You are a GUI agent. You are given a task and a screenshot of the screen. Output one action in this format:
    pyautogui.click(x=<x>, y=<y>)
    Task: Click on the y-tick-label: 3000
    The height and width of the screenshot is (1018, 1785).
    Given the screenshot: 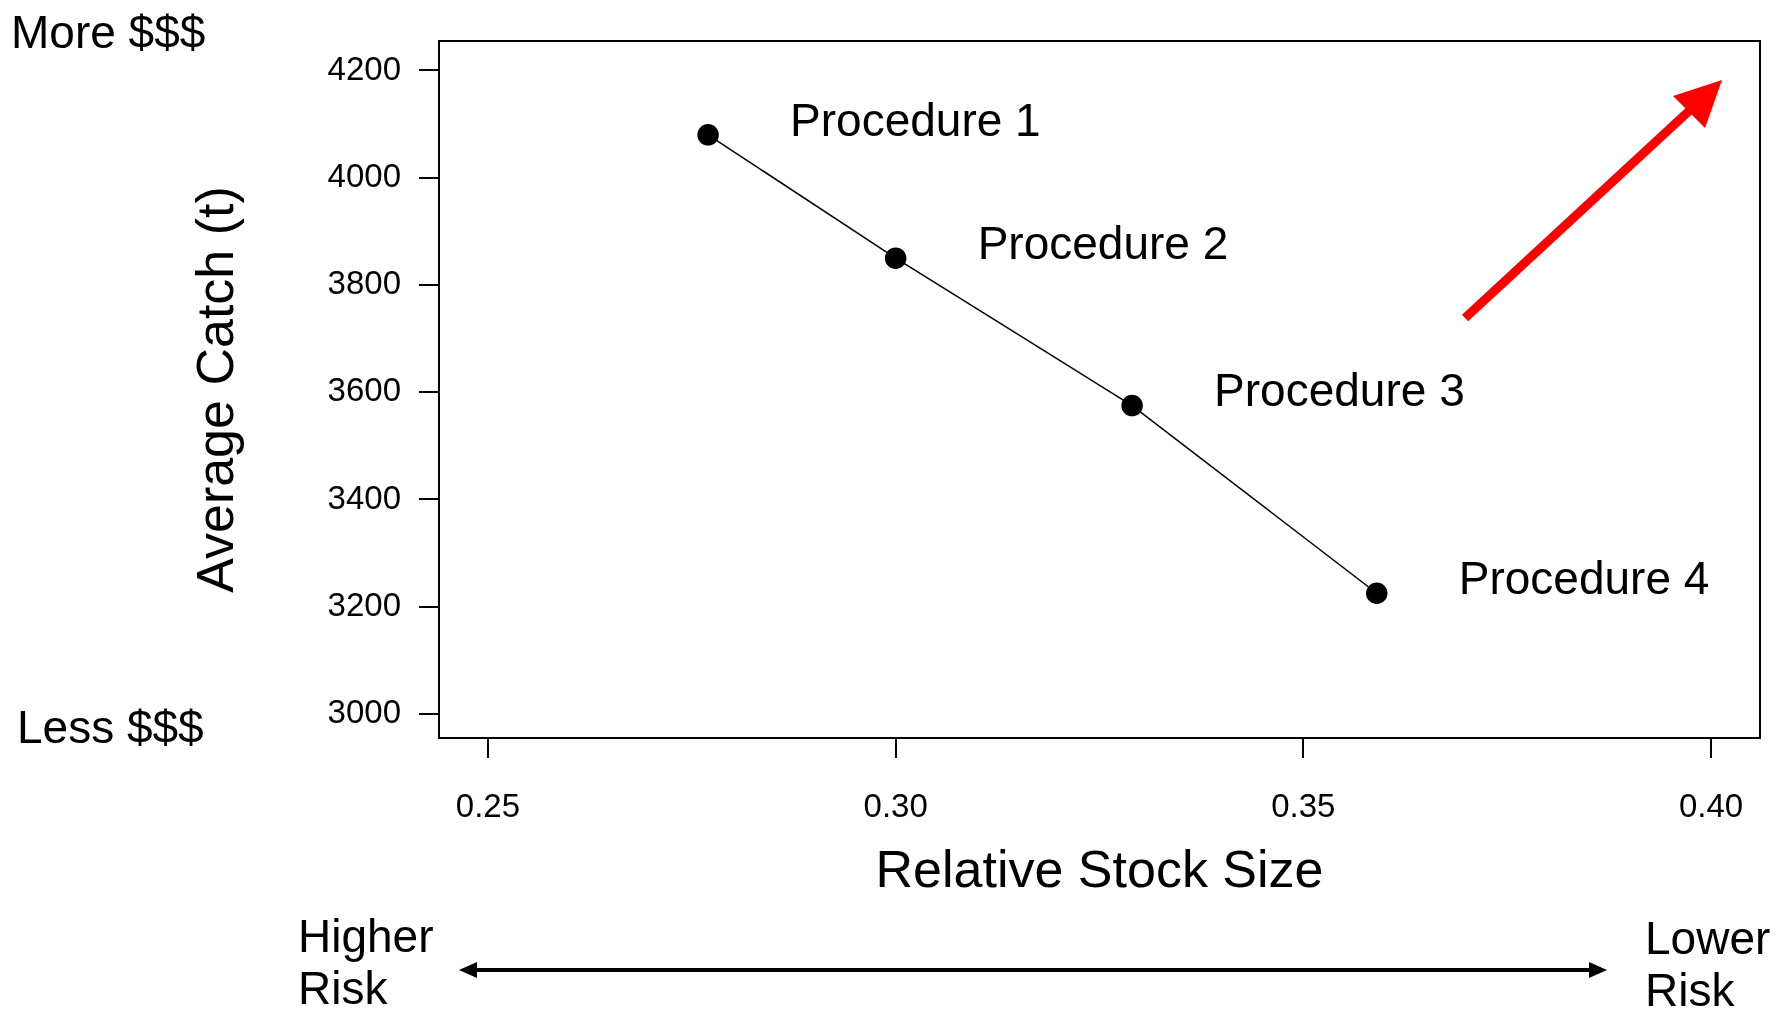 What is the action you would take?
    pyautogui.click(x=364, y=711)
    